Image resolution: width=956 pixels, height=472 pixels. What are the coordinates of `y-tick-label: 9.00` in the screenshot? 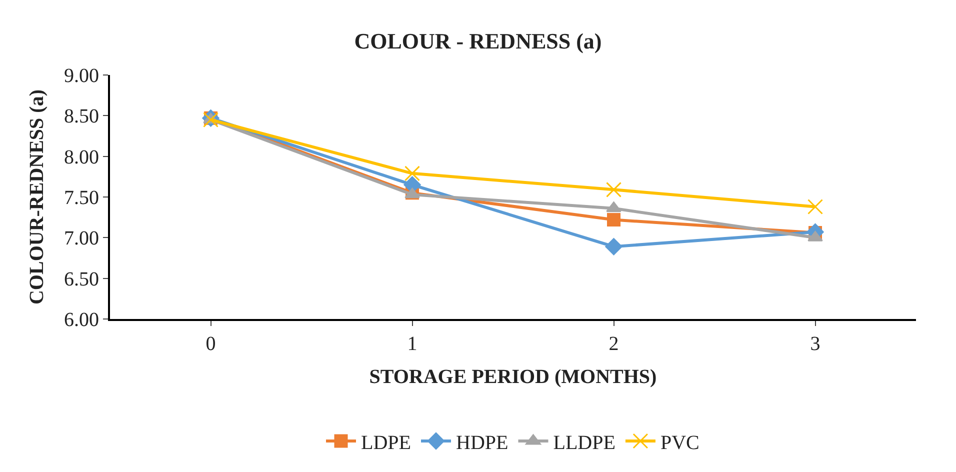 It's located at (81, 76).